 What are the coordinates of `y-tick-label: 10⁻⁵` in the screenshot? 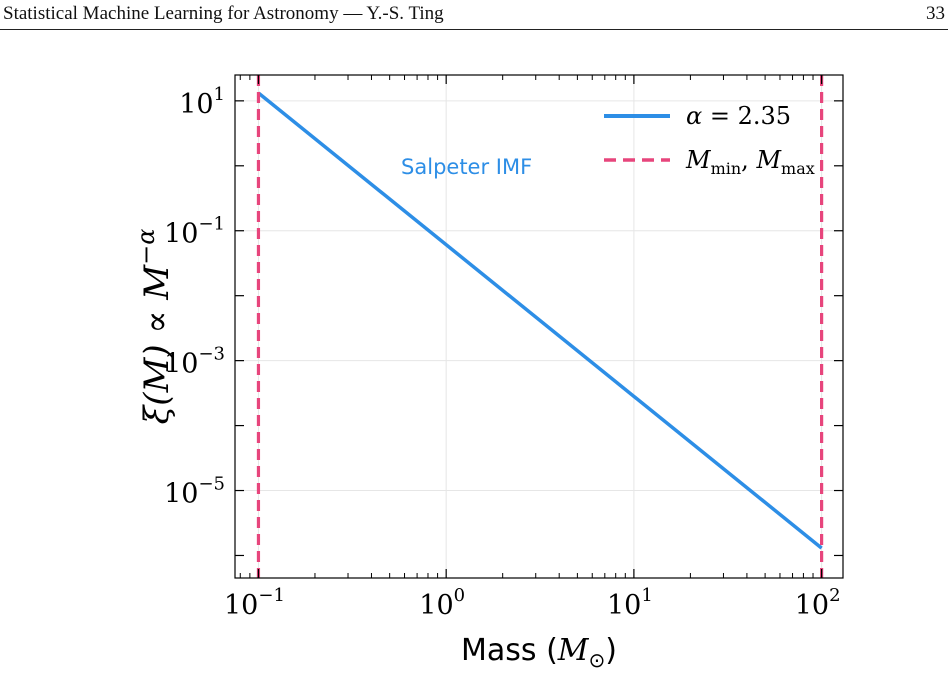 It's located at (194, 492).